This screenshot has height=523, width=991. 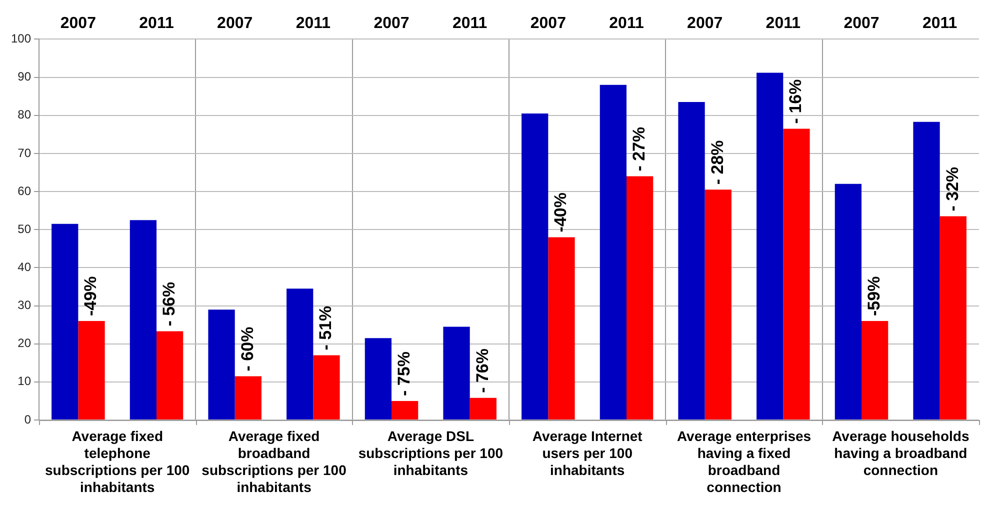 What do you see at coordinates (25, 305) in the screenshot?
I see `y-tick-label: 30` at bounding box center [25, 305].